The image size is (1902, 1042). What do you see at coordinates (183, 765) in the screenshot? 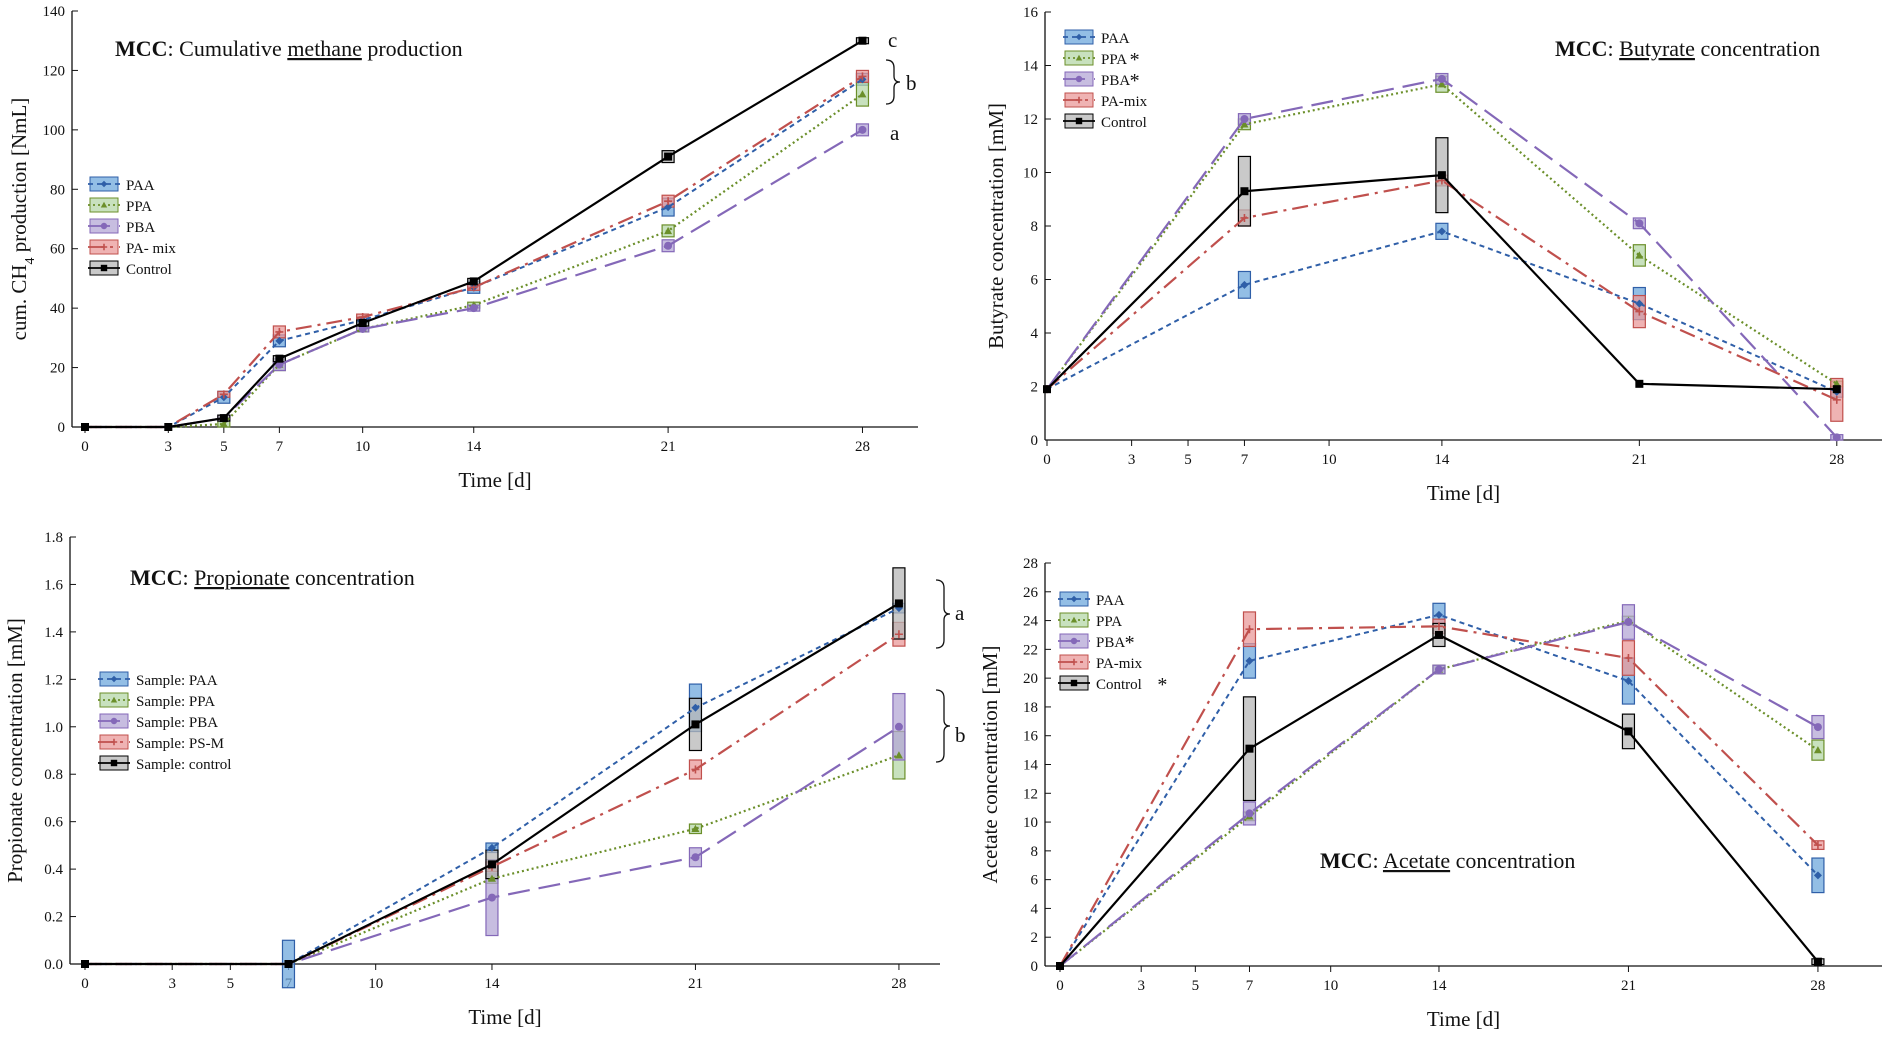
I see `legend-label: Sample: control` at bounding box center [183, 765].